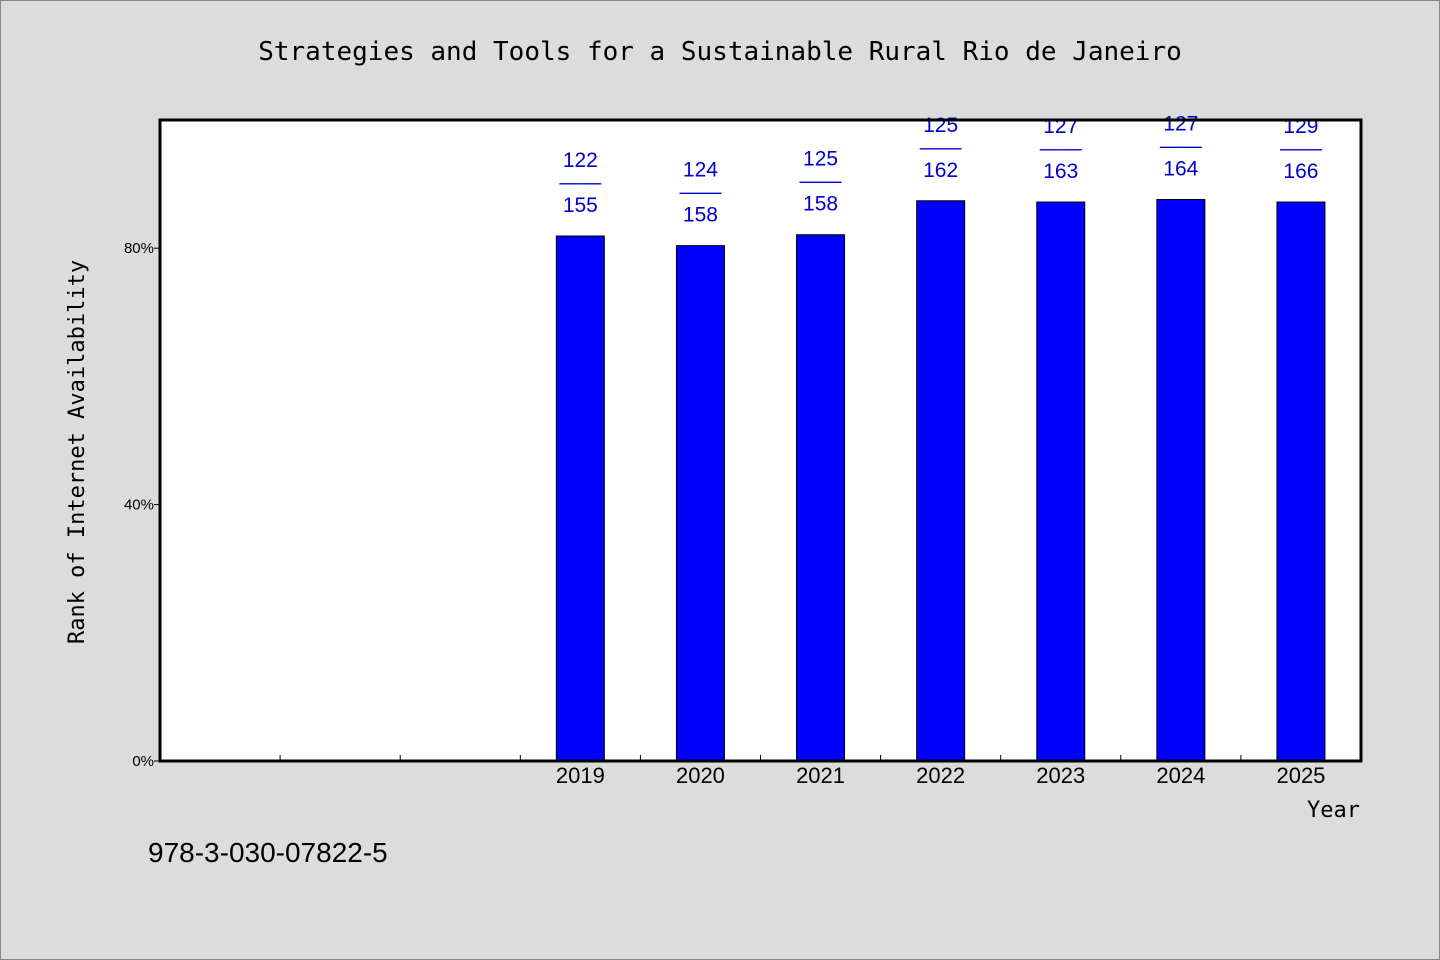 The height and width of the screenshot is (960, 1440). I want to click on data-label-top: 122, so click(580, 160).